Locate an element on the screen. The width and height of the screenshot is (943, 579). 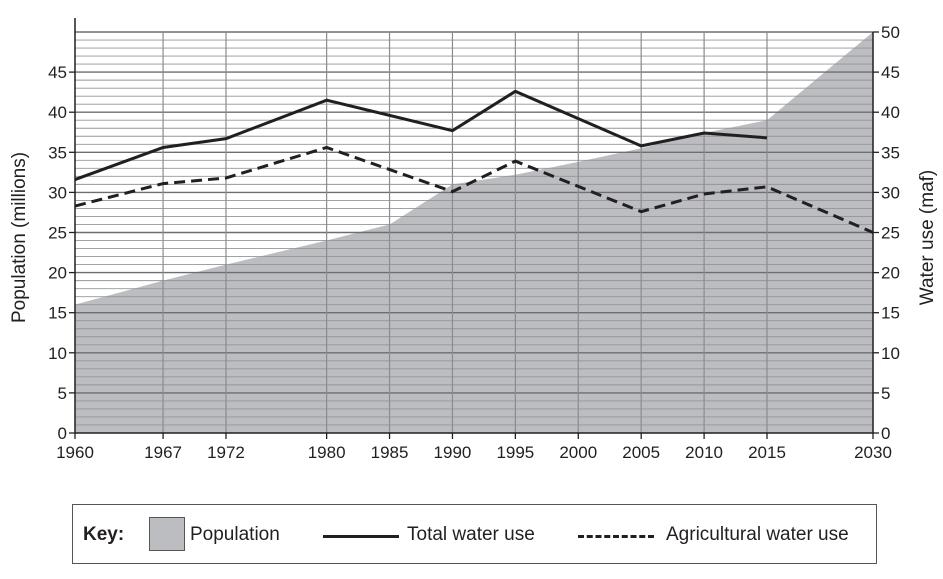
x-tick-label: 2015 is located at coordinates (767, 452).